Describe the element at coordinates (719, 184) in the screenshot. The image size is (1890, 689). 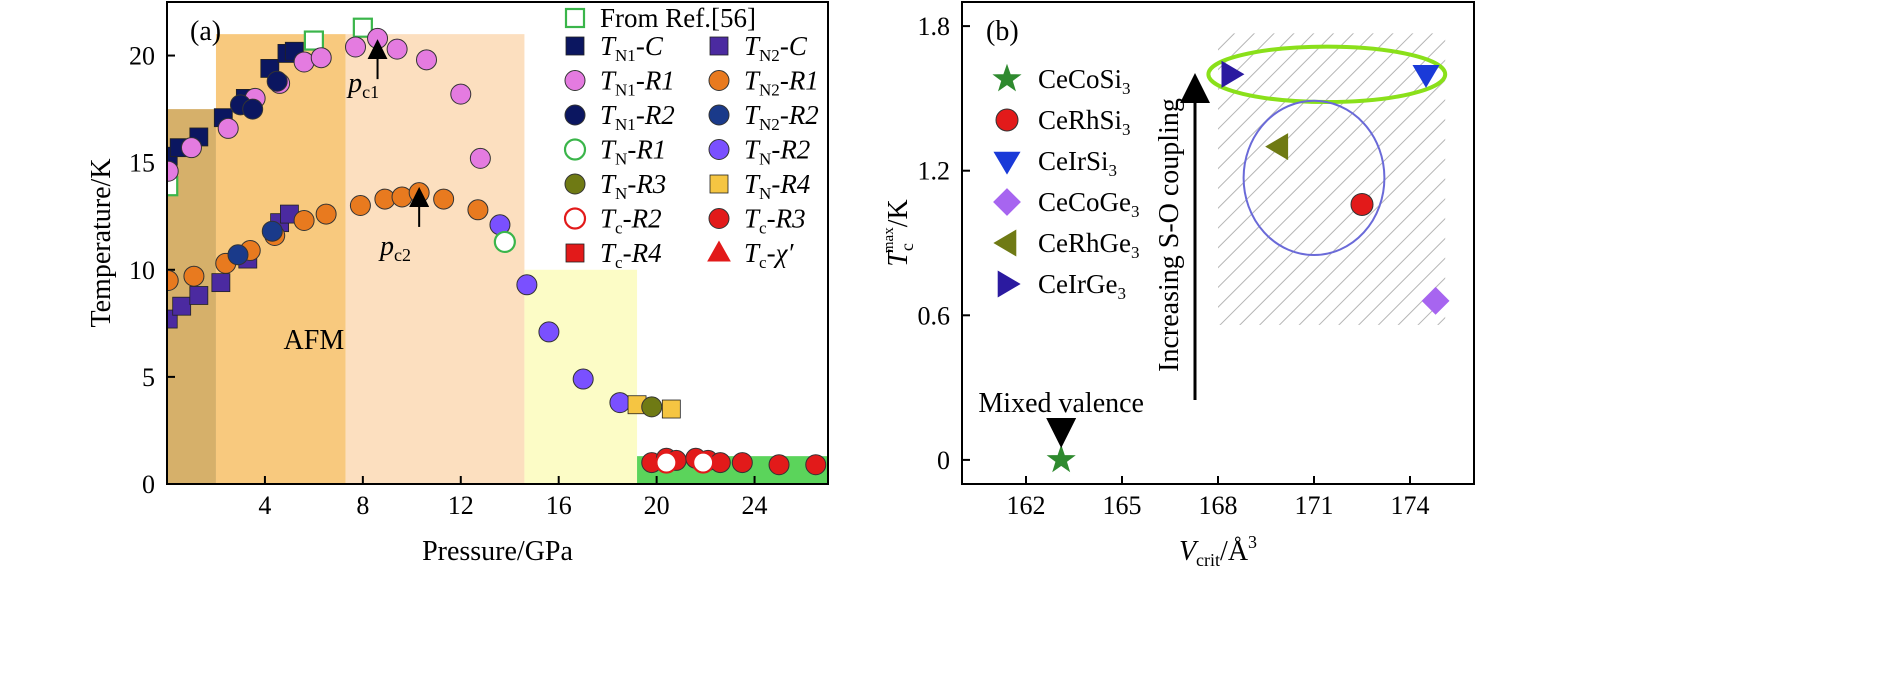
I see `legend-marker-TN_R4` at that location.